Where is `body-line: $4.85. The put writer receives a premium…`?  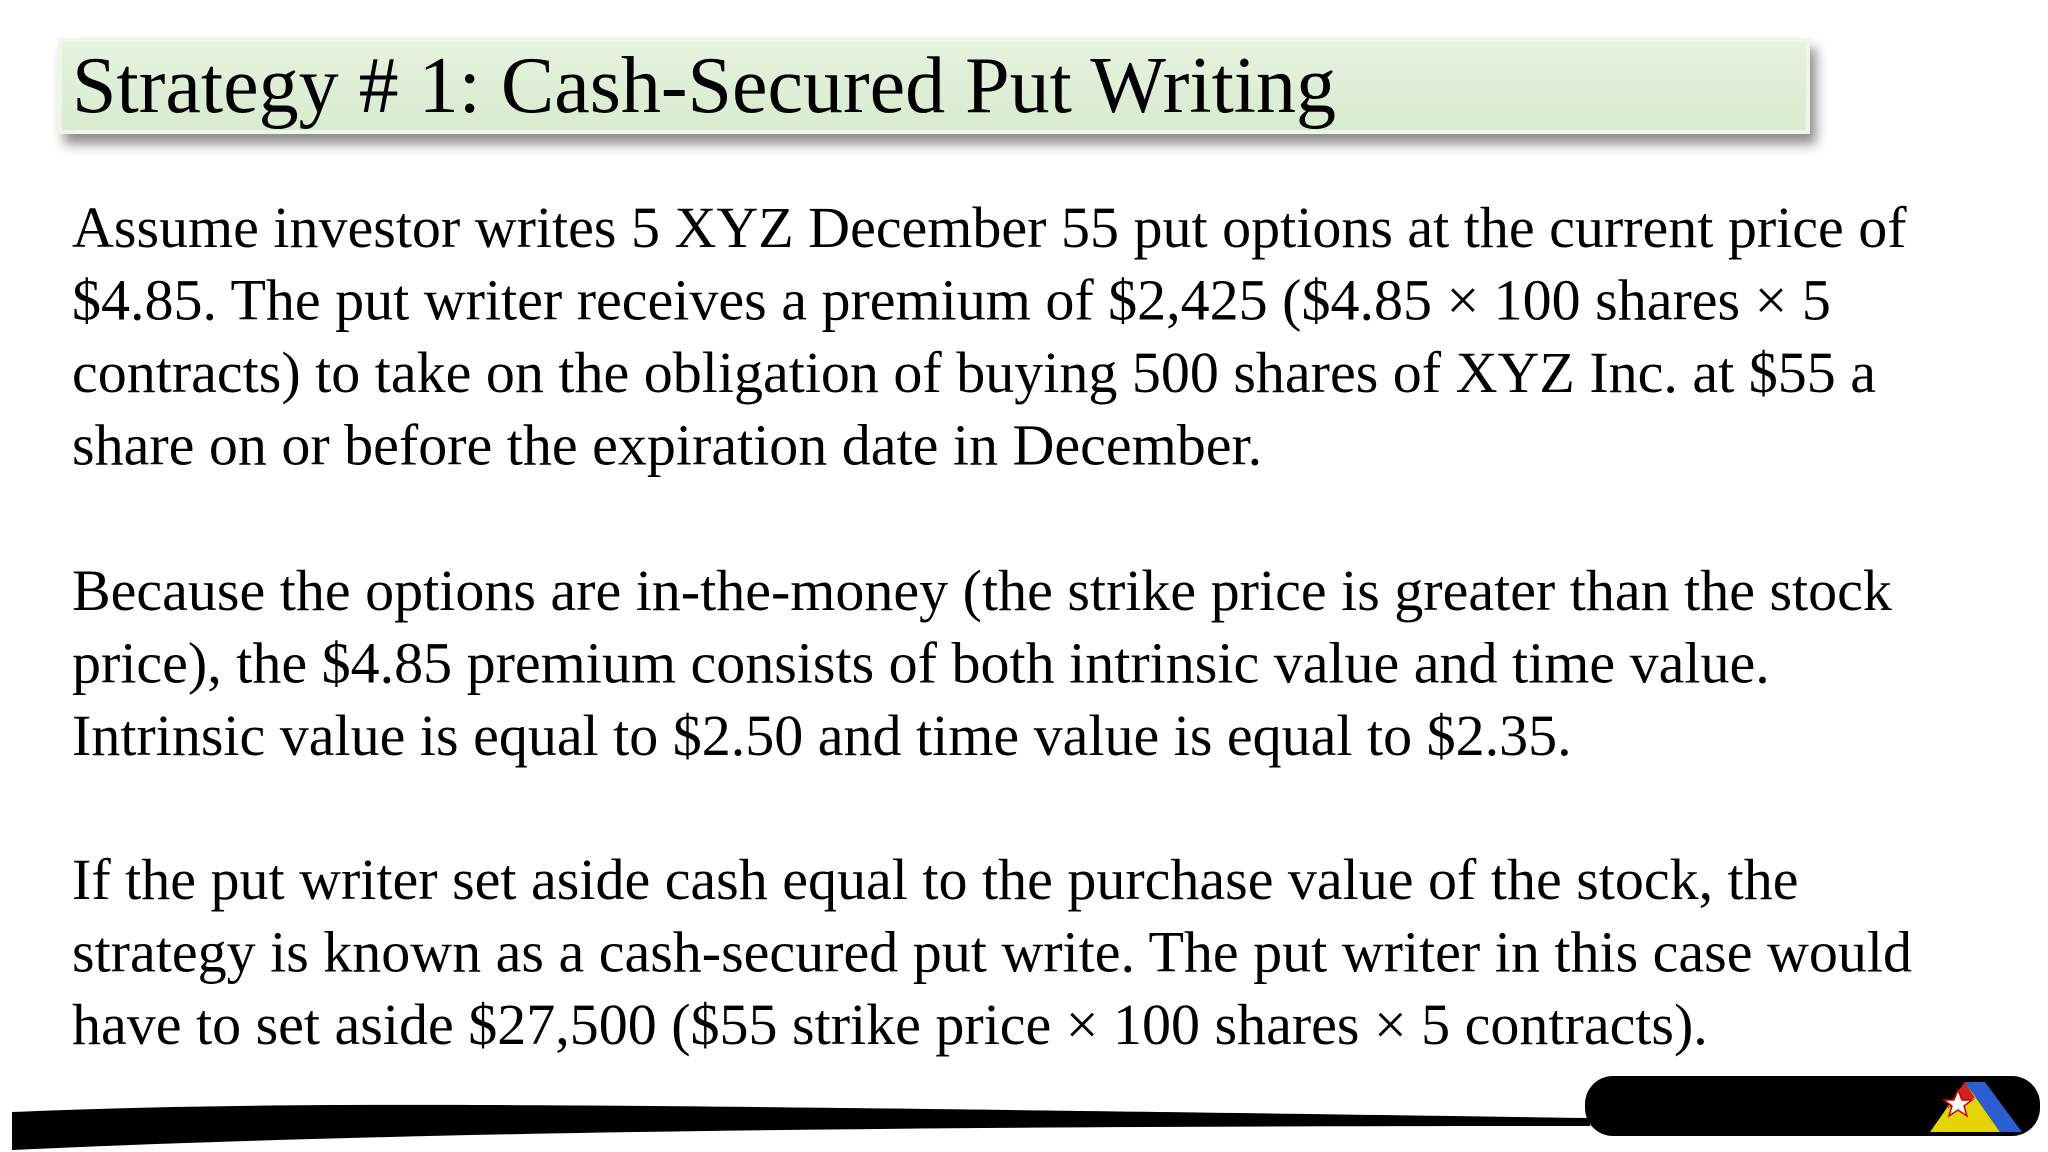 body-line: $4.85. The put writer receives a premium… is located at coordinates (951, 300).